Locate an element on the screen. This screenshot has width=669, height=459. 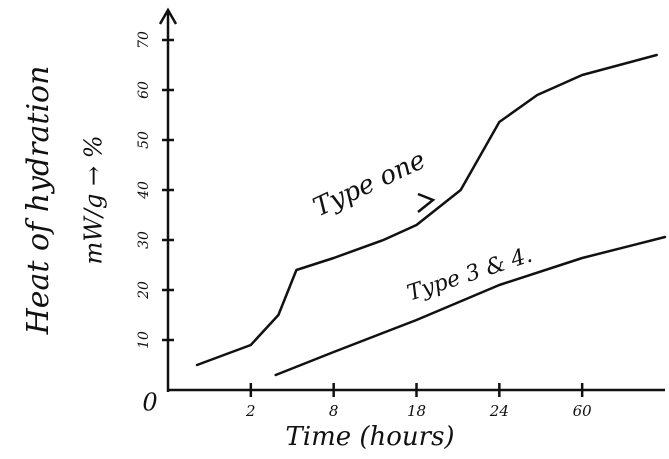
x-tick-label: 60 is located at coordinates (583, 411).